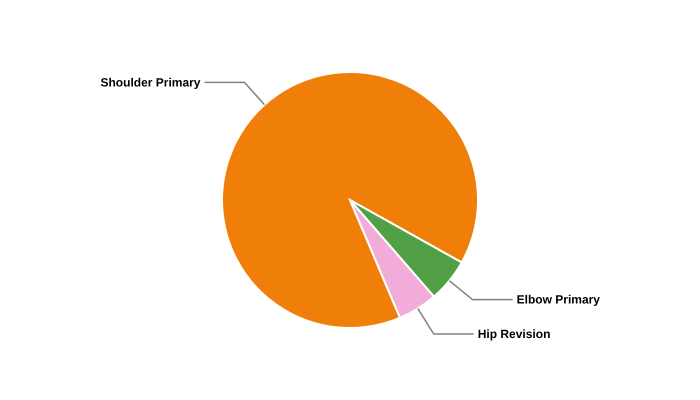  I want to click on slice-label: Elbow Primary, so click(558, 299).